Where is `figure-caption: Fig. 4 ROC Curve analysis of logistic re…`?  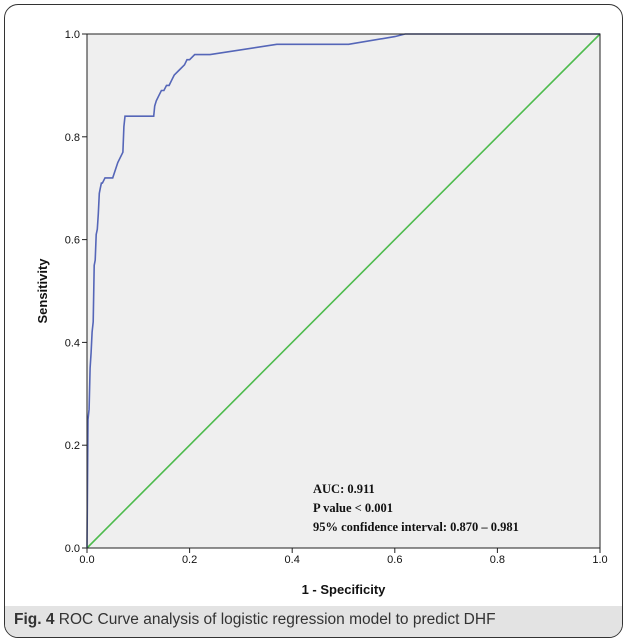 figure-caption: Fig. 4 ROC Curve analysis of logistic re… is located at coordinates (316, 620).